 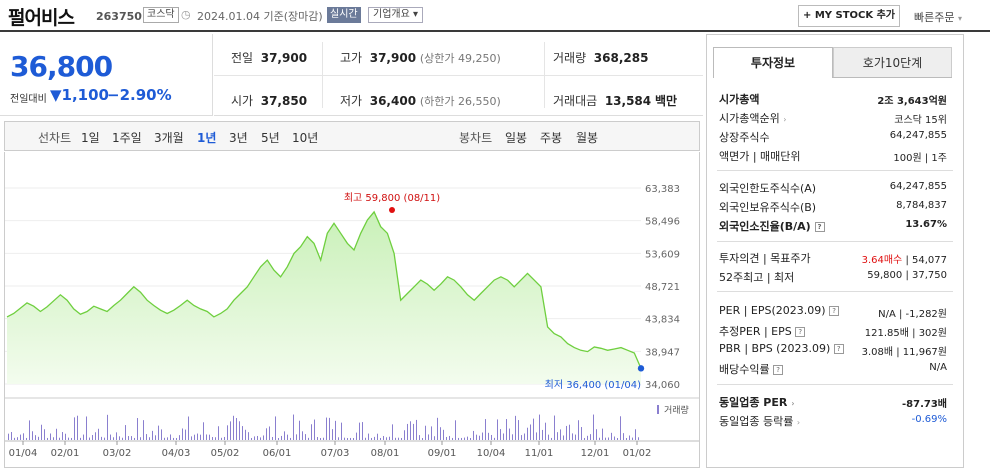 I want to click on tab-invest-info: 투자정보, so click(x=773, y=62).